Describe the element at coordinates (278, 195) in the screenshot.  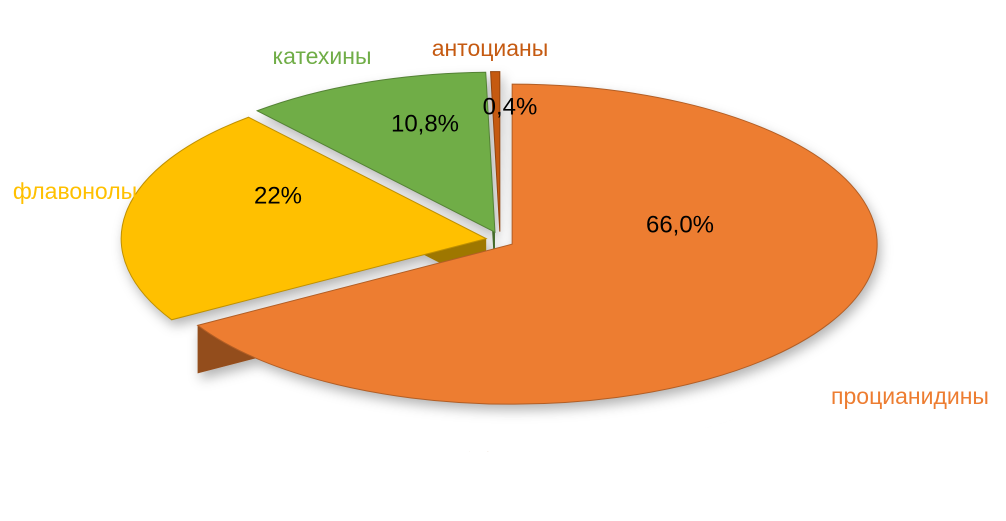
I see `data-label: 22%` at that location.